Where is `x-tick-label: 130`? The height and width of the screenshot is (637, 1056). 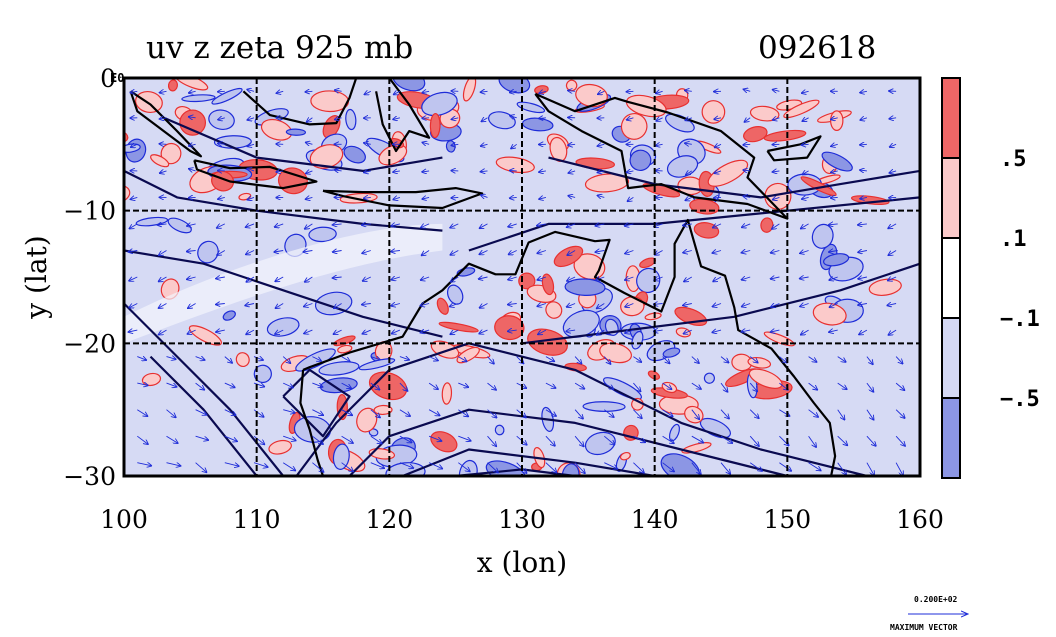
x-tick-label: 130 is located at coordinates (522, 519).